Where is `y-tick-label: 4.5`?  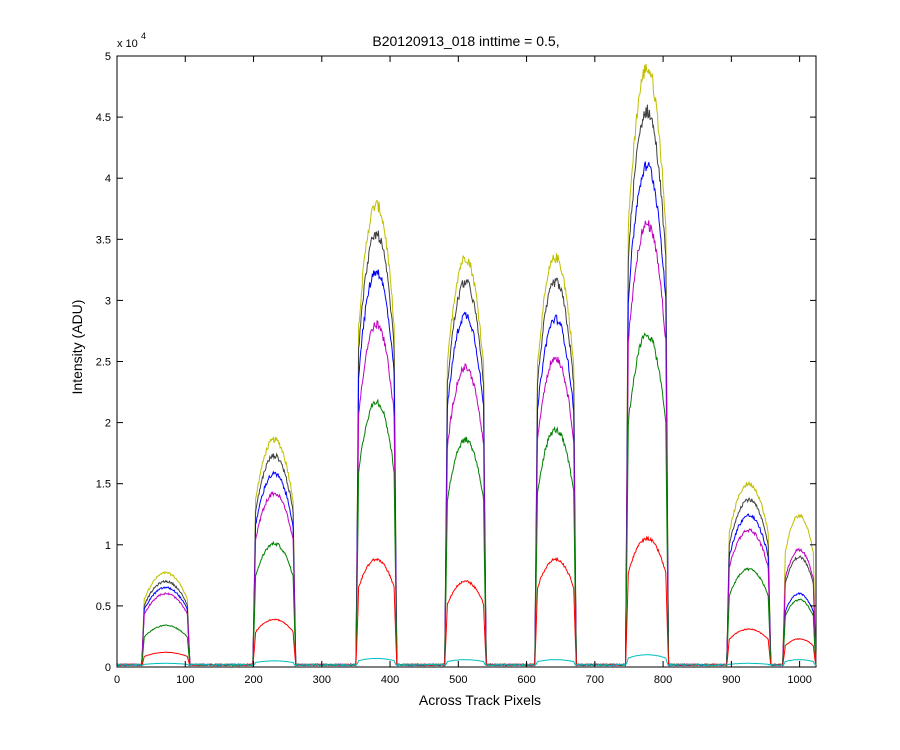 y-tick-label: 4.5 is located at coordinates (103, 118).